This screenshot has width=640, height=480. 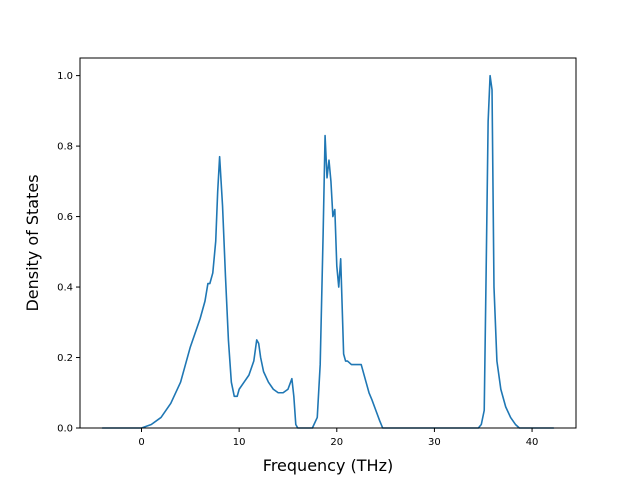 What do you see at coordinates (434, 442) in the screenshot?
I see `x-tick-label: 30` at bounding box center [434, 442].